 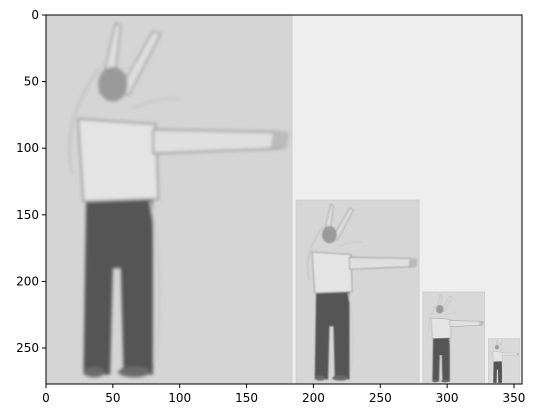 What do you see at coordinates (27, 281) in the screenshot?
I see `y-tick-label: 200` at bounding box center [27, 281].